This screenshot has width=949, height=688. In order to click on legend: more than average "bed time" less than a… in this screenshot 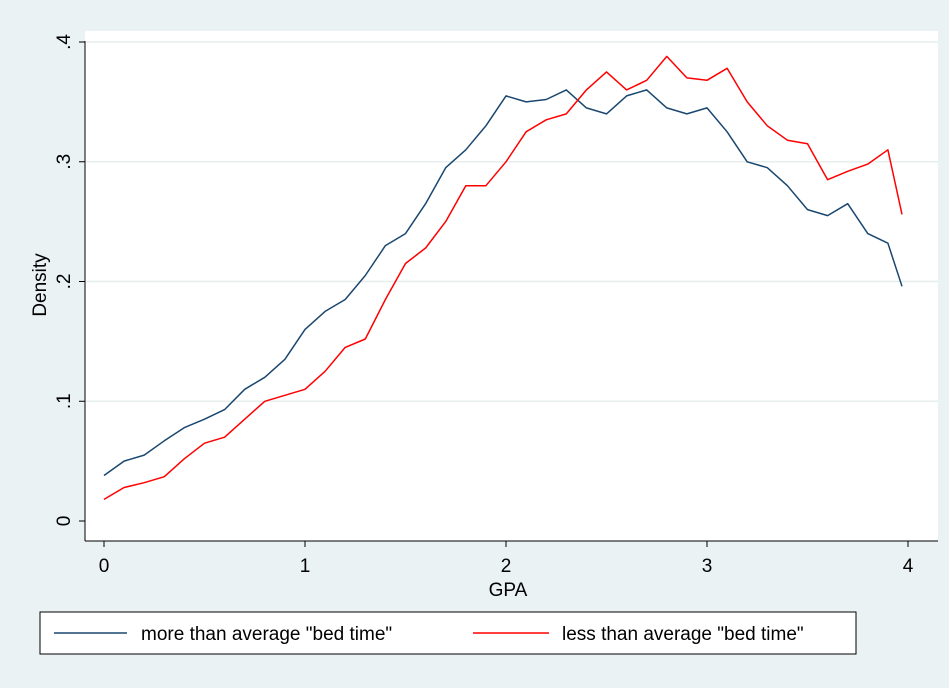, I will do `click(448, 633)`.